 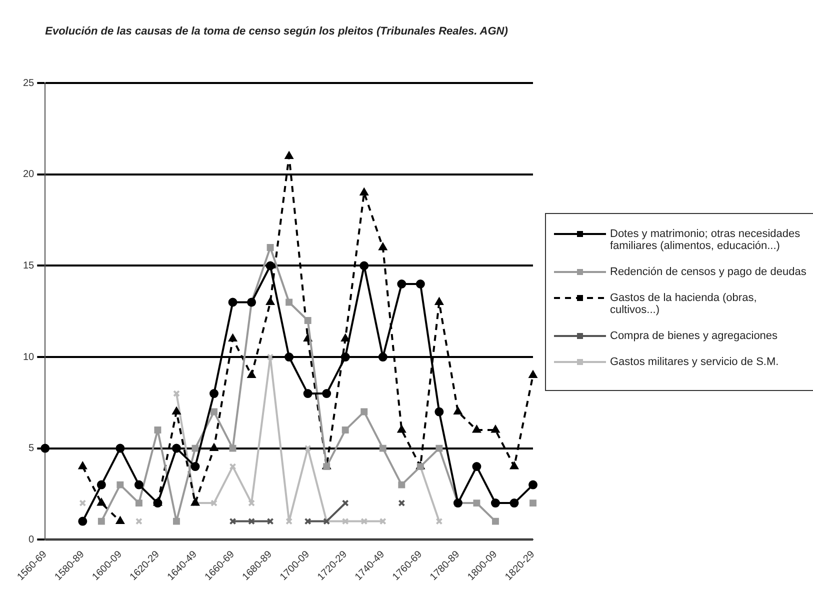 What do you see at coordinates (31, 540) in the screenshot?
I see `y-tick-label: 0` at bounding box center [31, 540].